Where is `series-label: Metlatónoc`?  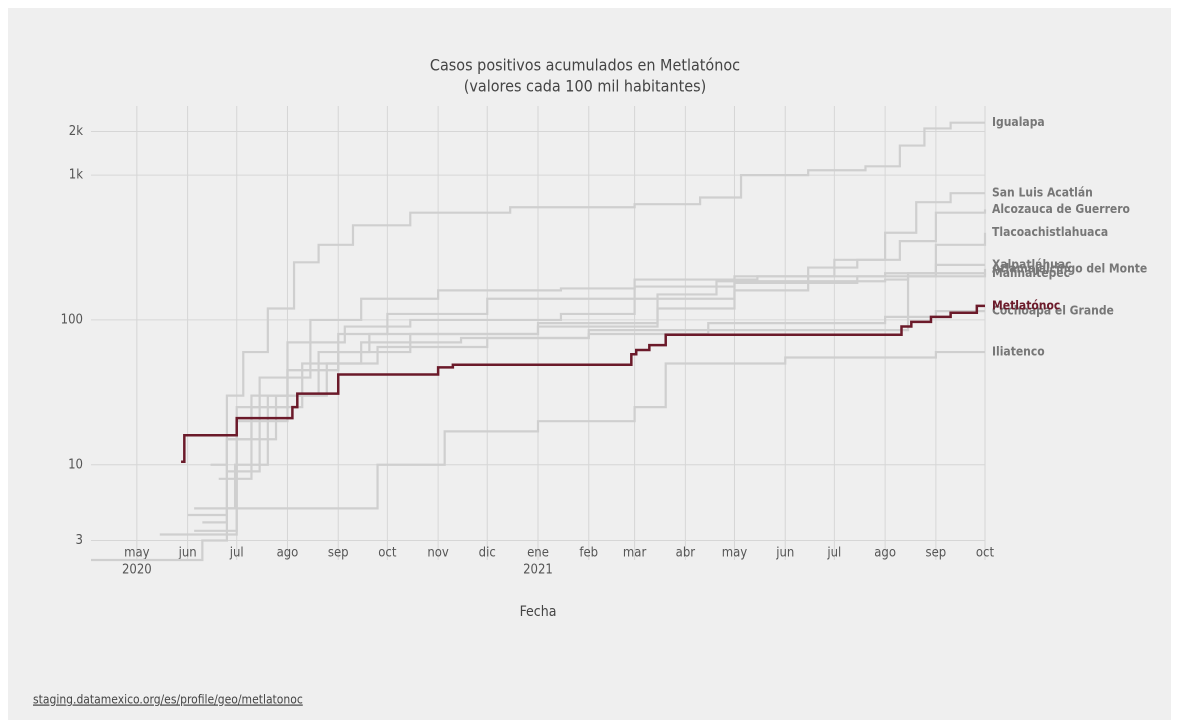
series-label: Metlatónoc is located at coordinates (1026, 305).